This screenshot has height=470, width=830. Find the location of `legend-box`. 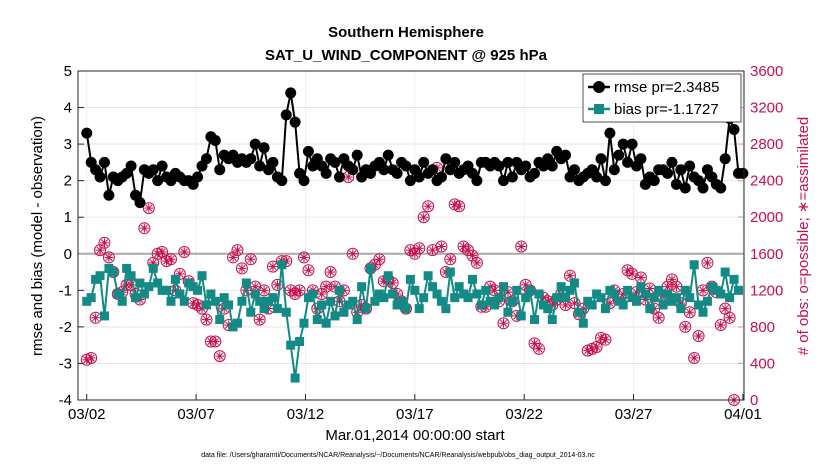

legend-box is located at coordinates (662, 98).